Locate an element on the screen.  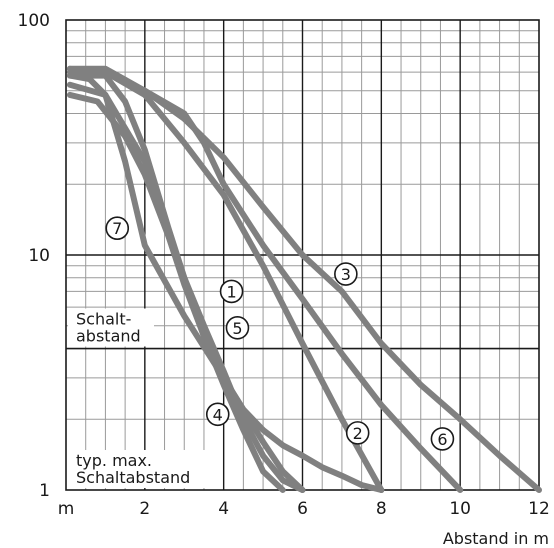
typ-label-line2: Schaltabstand is located at coordinates (133, 477).